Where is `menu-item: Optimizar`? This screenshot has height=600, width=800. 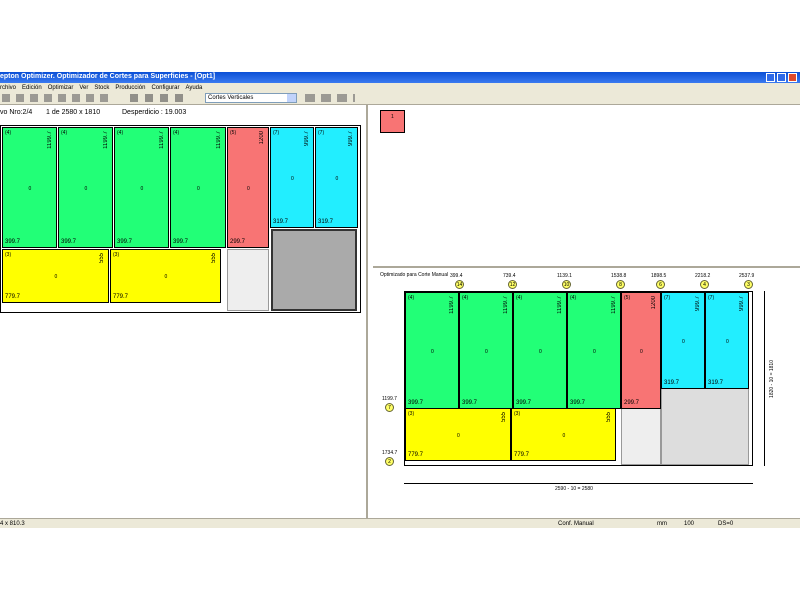
menu-item: Optimizar is located at coordinates (60, 88).